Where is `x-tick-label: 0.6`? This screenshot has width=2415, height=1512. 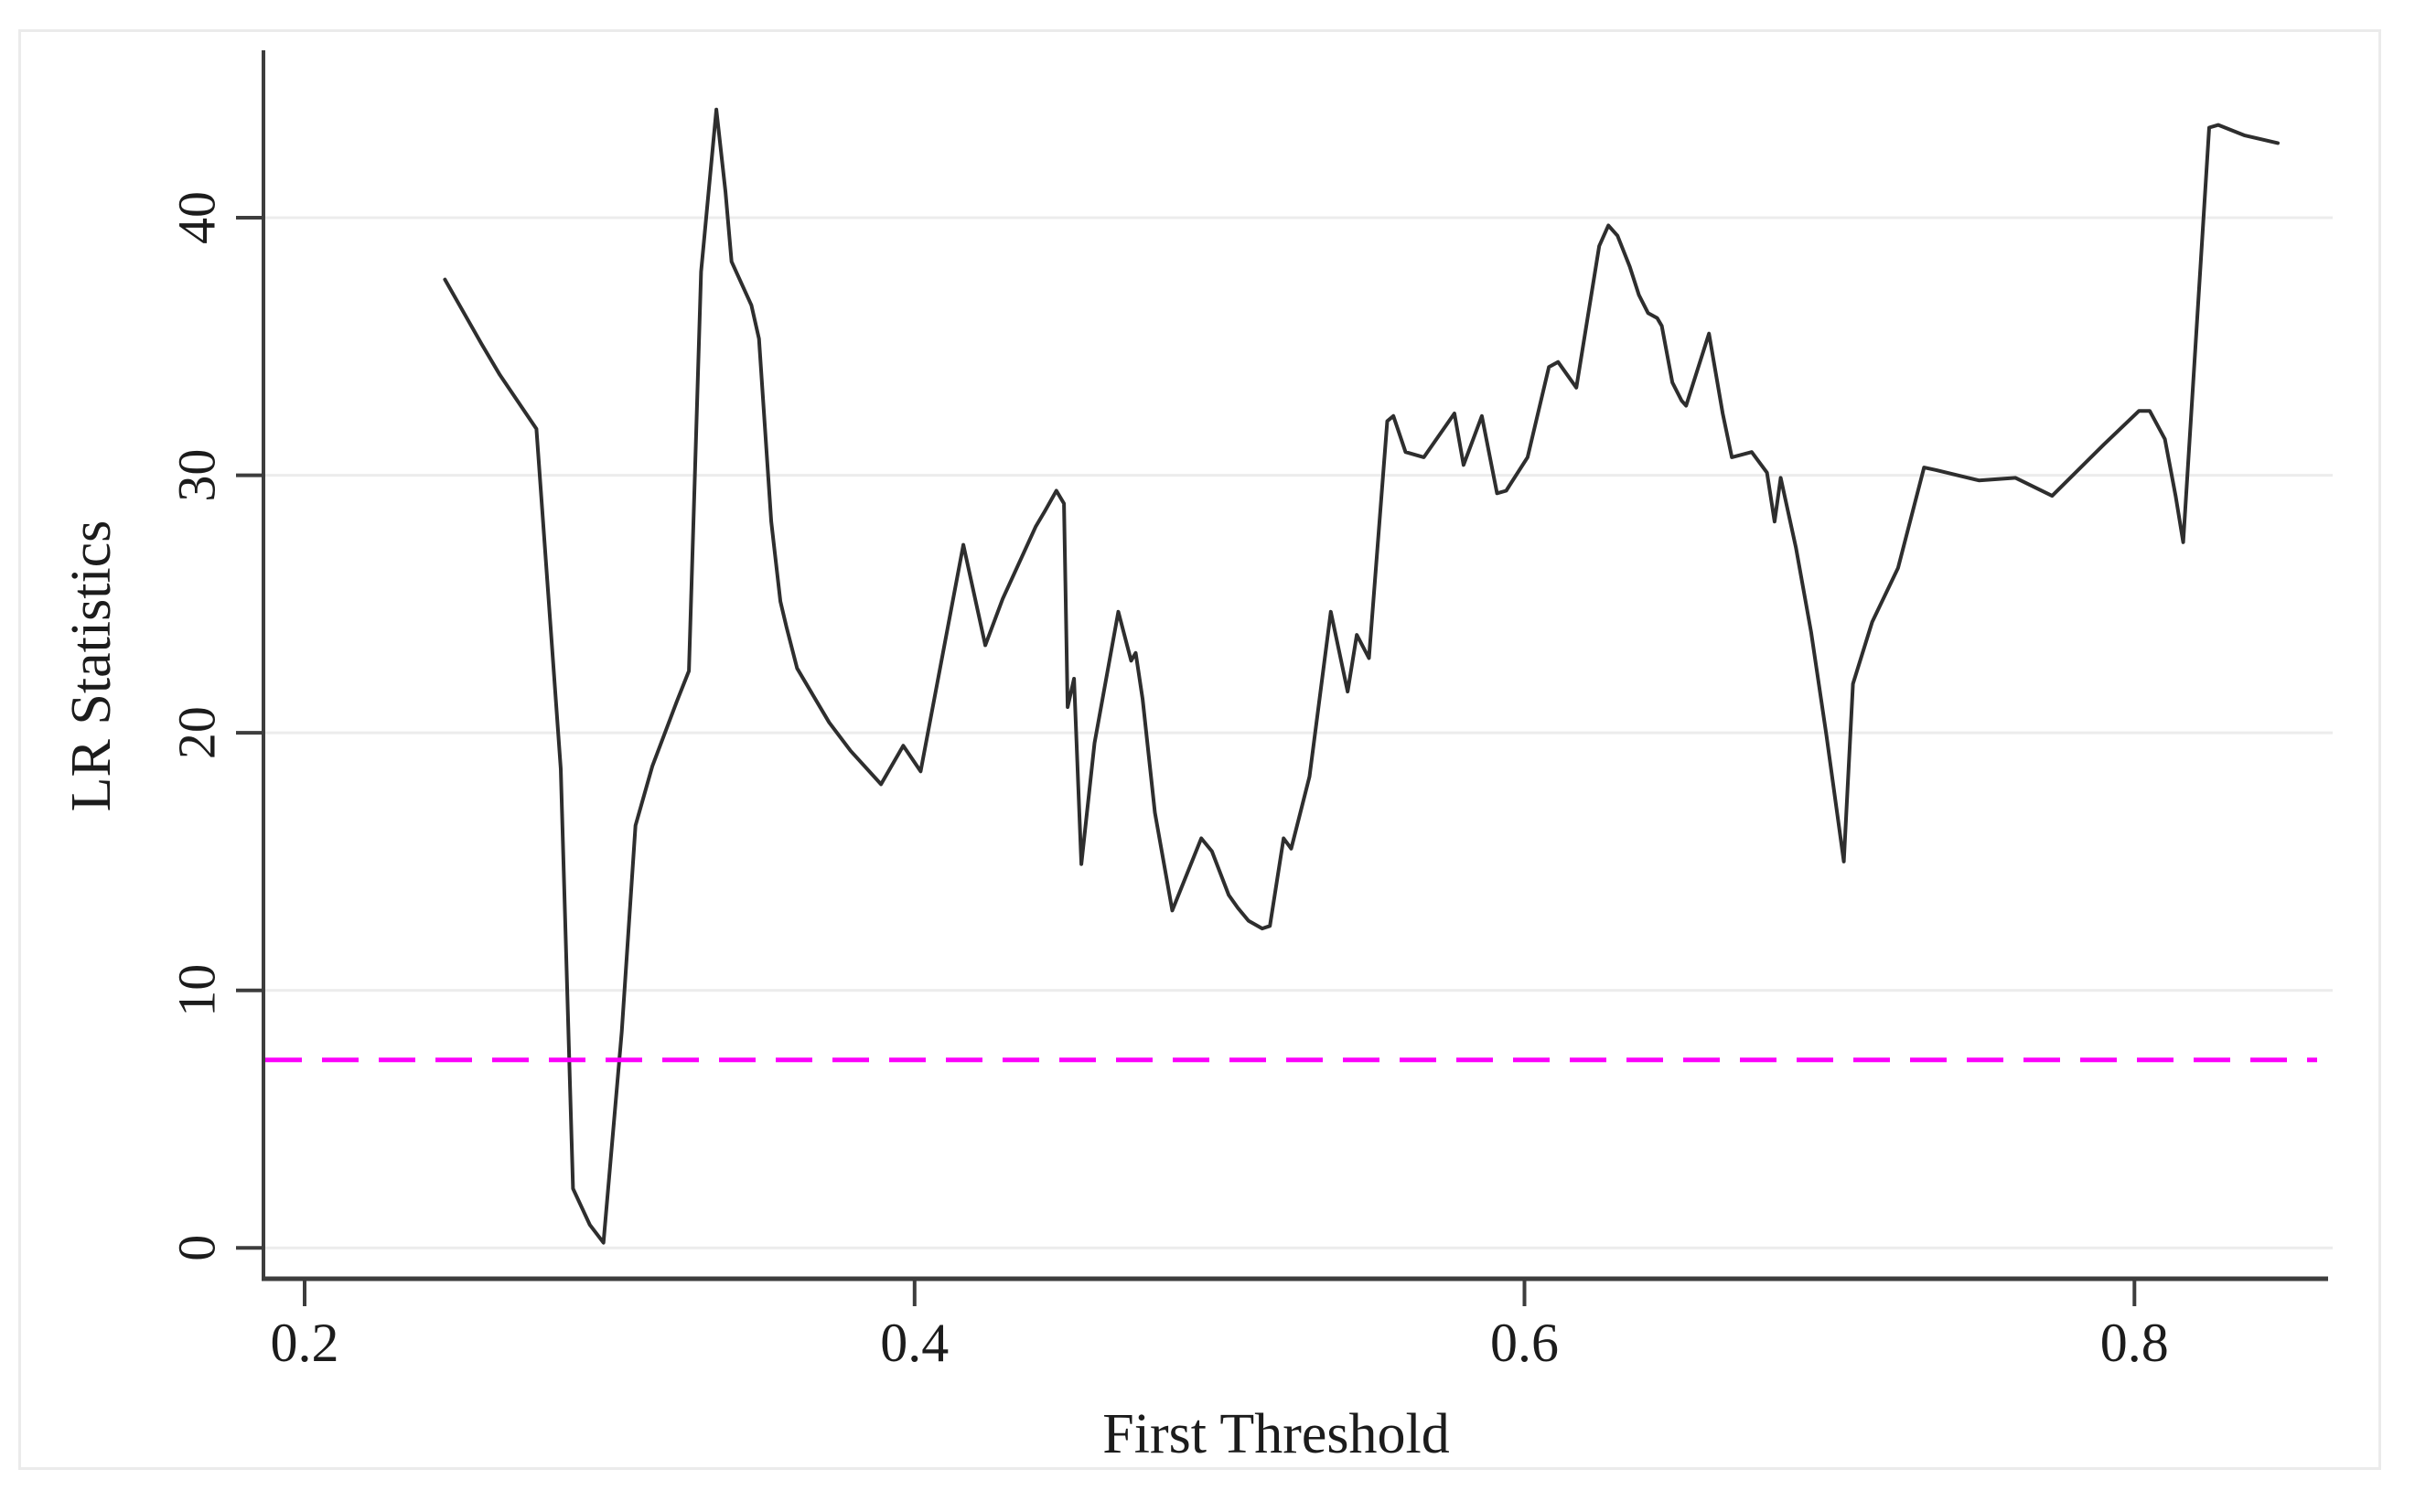 x-tick-label: 0.6 is located at coordinates (1525, 1343).